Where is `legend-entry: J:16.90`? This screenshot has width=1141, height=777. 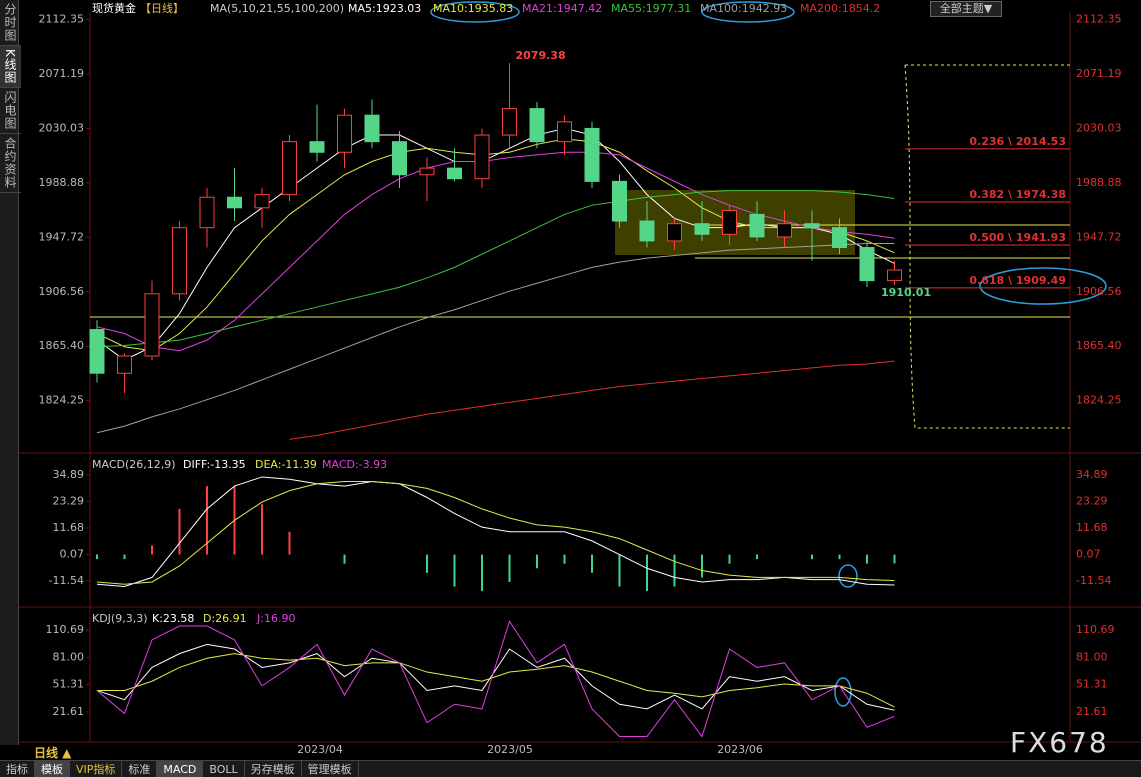
legend-entry: J:16.90 is located at coordinates (275, 618).